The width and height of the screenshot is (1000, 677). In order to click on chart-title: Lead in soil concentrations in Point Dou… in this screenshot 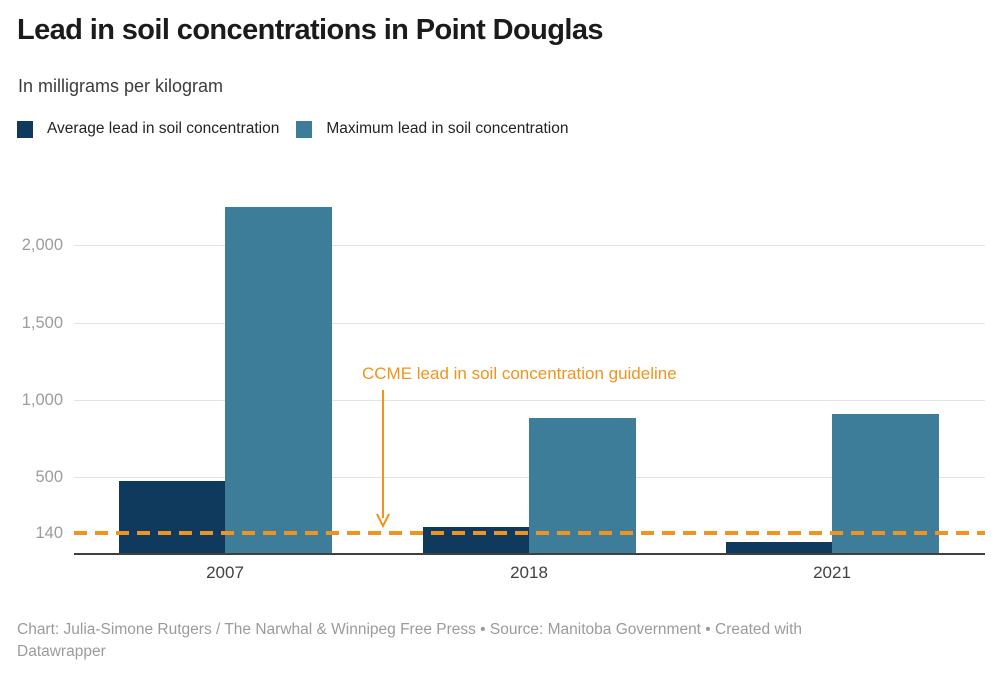, I will do `click(310, 30)`.